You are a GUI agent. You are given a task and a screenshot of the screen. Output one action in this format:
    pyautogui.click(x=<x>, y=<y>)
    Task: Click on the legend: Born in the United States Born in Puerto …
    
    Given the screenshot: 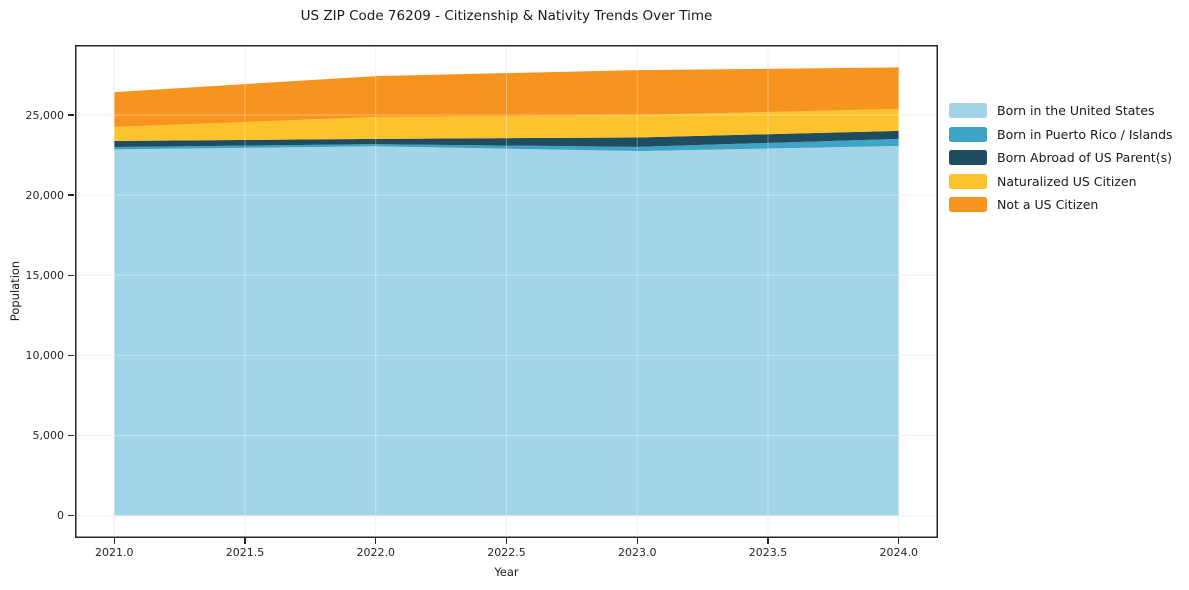 What is the action you would take?
    pyautogui.click(x=1061, y=162)
    